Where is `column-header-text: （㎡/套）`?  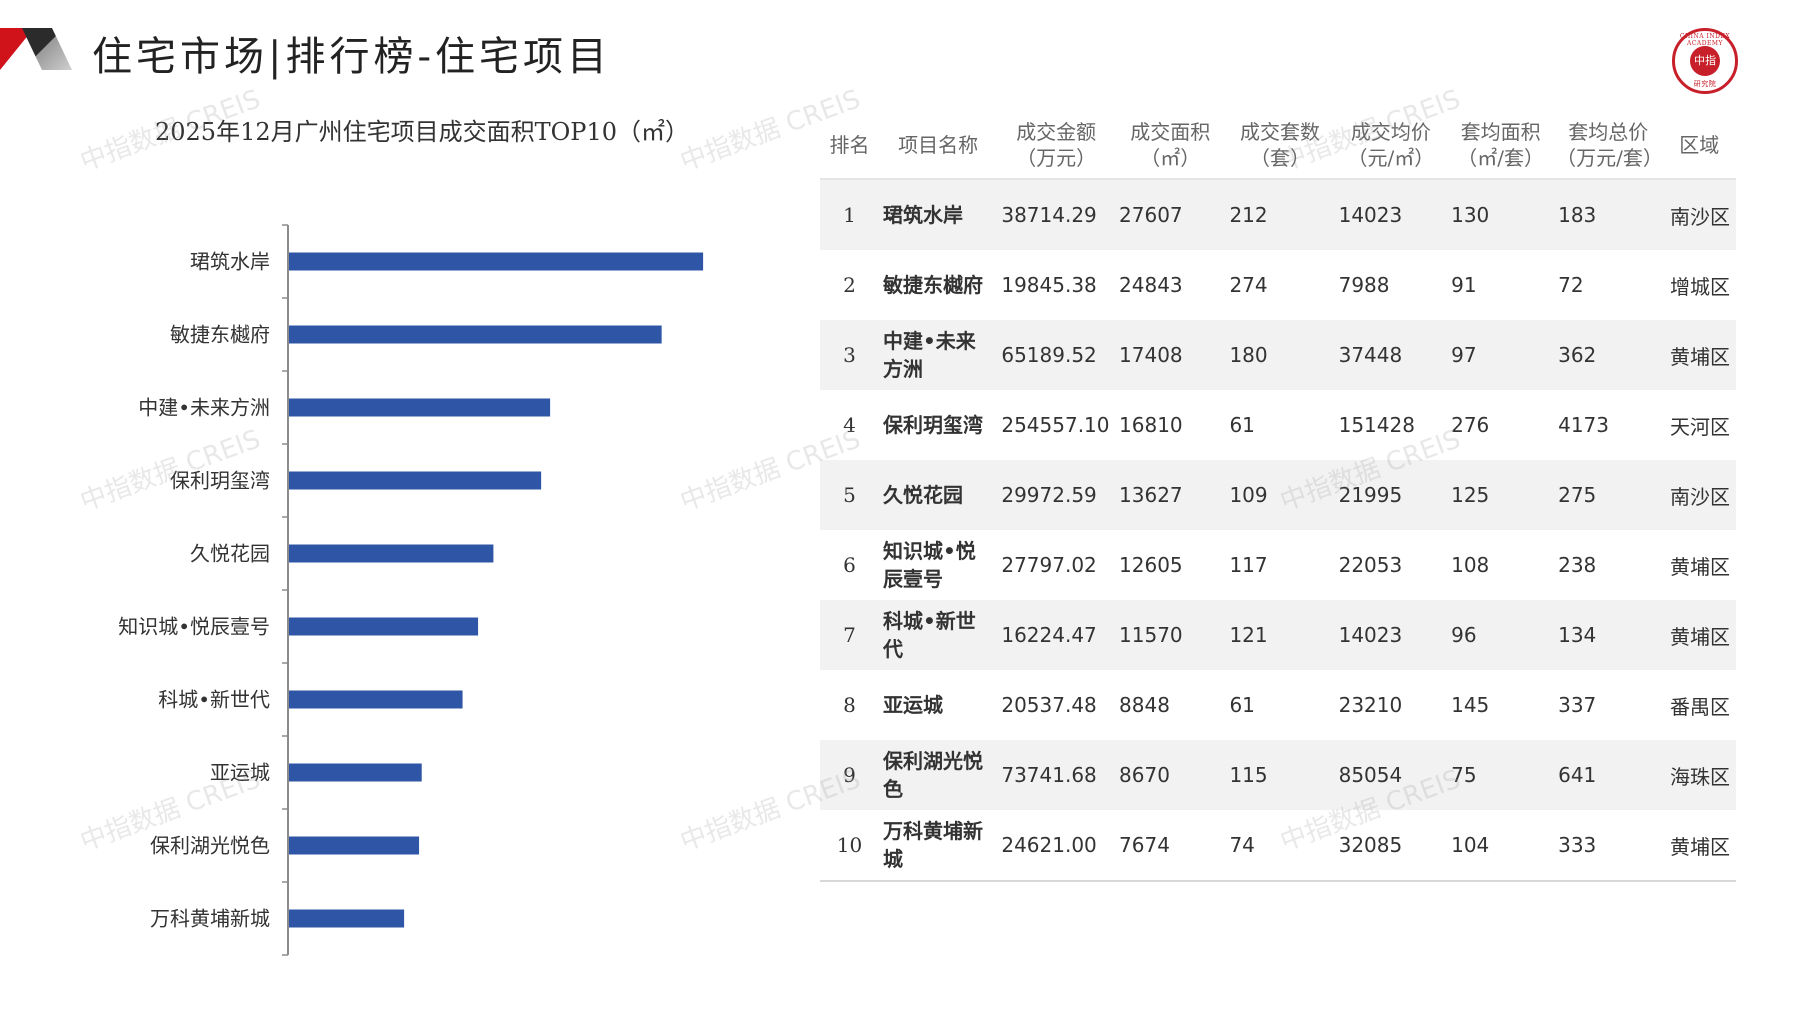 column-header-text: （㎡/套） is located at coordinates (1500, 158).